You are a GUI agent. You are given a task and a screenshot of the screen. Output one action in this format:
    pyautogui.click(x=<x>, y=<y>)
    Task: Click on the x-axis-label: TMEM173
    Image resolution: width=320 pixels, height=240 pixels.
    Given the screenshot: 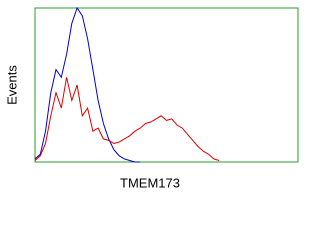 What is the action you would take?
    pyautogui.click(x=150, y=182)
    